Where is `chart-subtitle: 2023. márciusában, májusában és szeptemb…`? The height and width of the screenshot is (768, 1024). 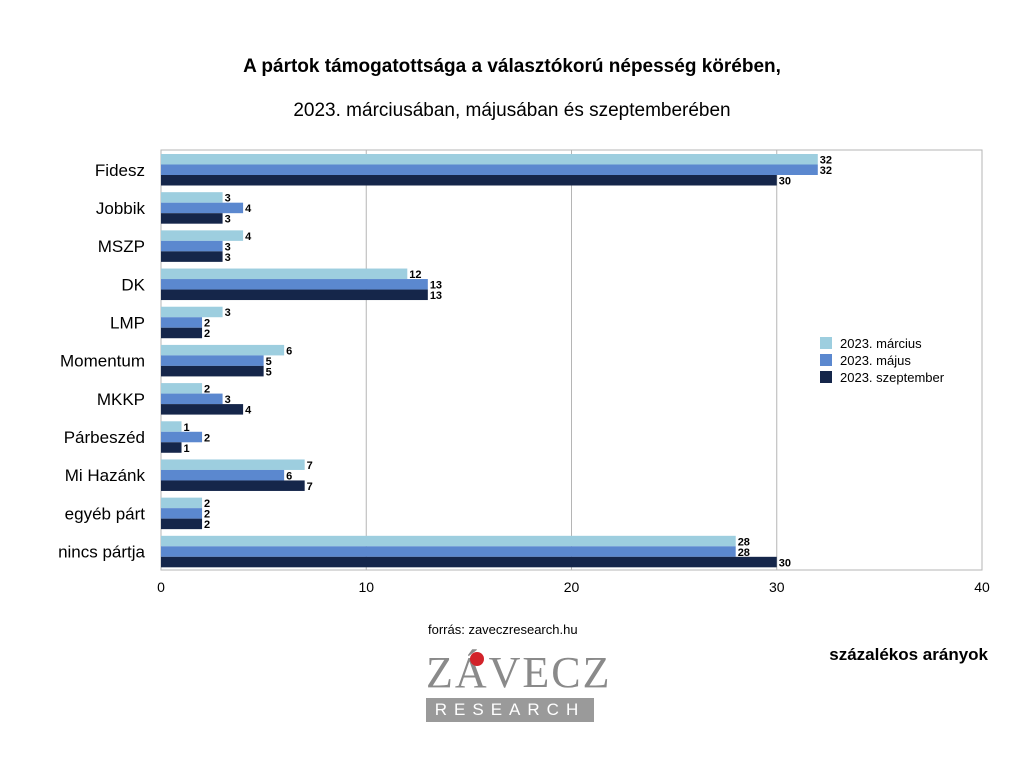
chart-subtitle: 2023. márciusában, májusában és szeptemb… is located at coordinates (512, 110).